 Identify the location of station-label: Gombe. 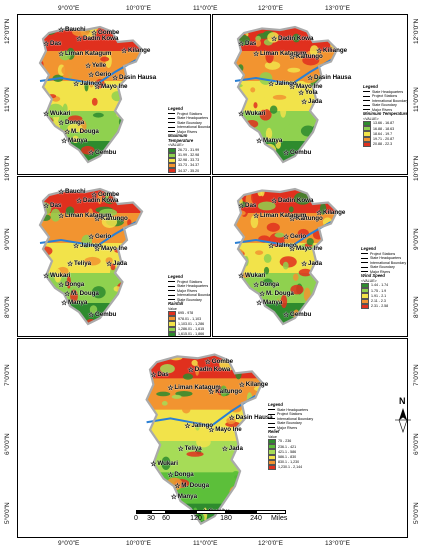
(222, 362).